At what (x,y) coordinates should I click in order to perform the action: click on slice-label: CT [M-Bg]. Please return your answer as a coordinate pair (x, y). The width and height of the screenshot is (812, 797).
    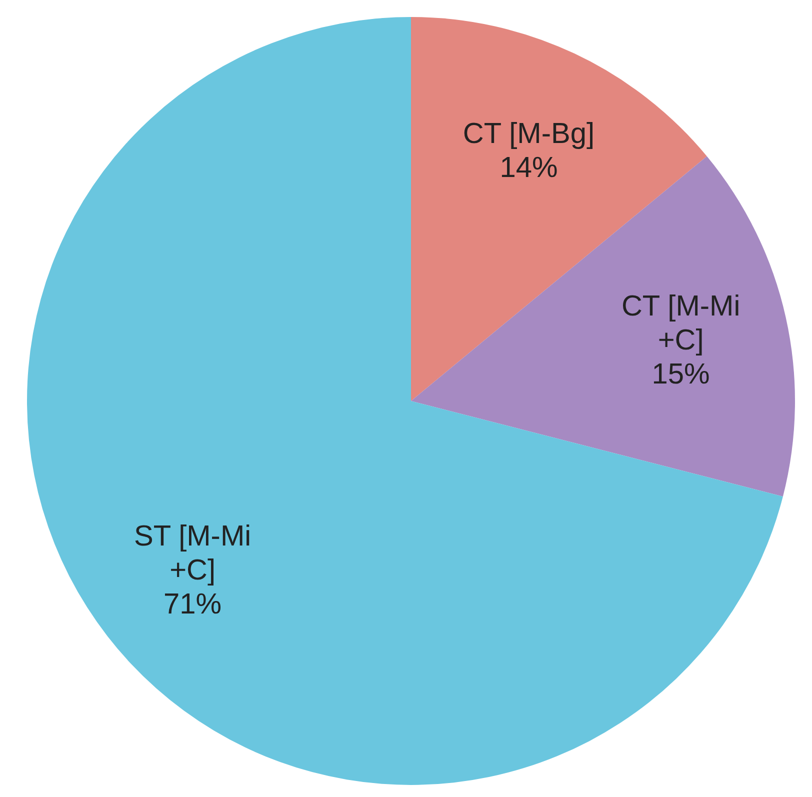
    Looking at the image, I should click on (528, 134).